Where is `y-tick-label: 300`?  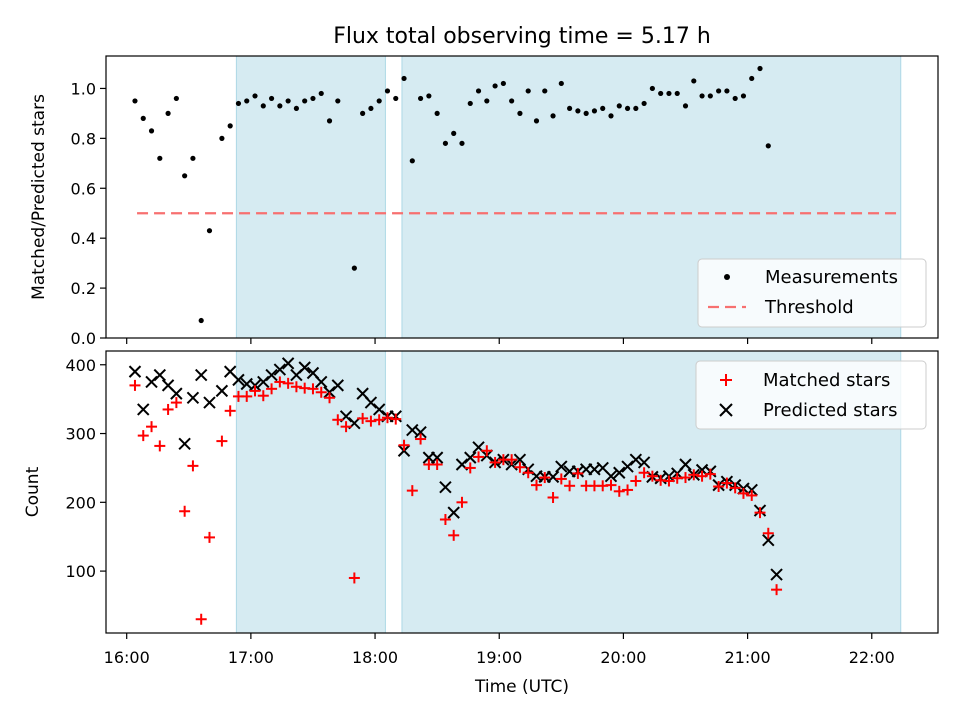
y-tick-label: 300 is located at coordinates (80, 434).